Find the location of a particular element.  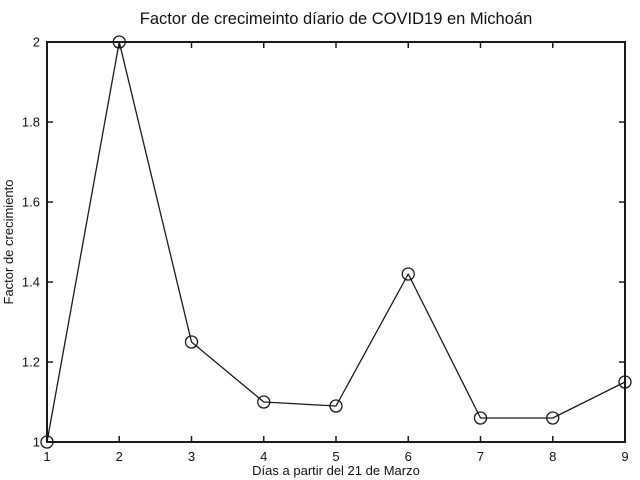

x-axis-label: Días a partir del 21 de Marzo is located at coordinates (336, 470).